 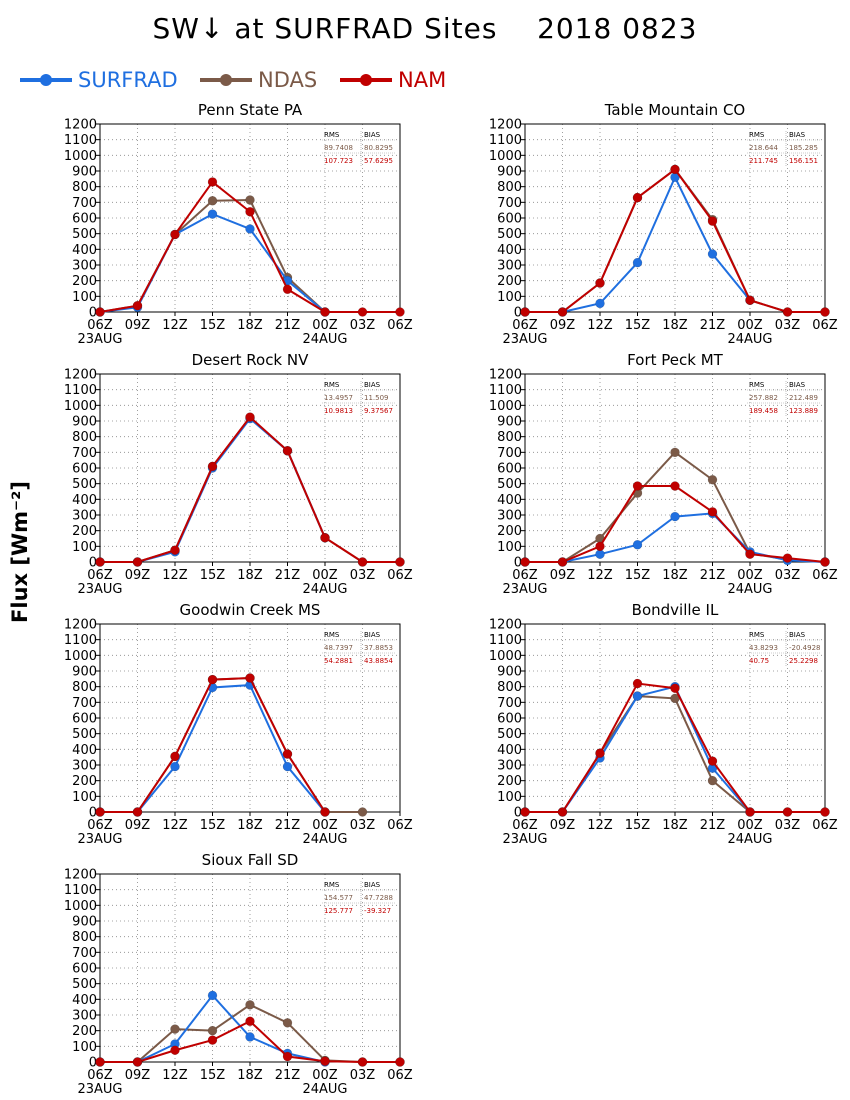 I want to click on stats-nam-rms: 211.745, so click(x=763, y=161).